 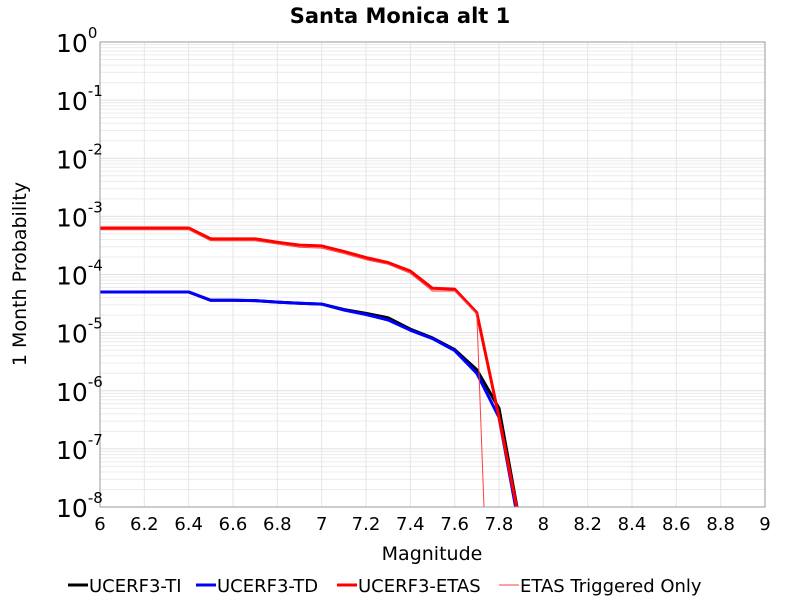 I want to click on x-tick-label: 6.8, so click(x=277, y=524).